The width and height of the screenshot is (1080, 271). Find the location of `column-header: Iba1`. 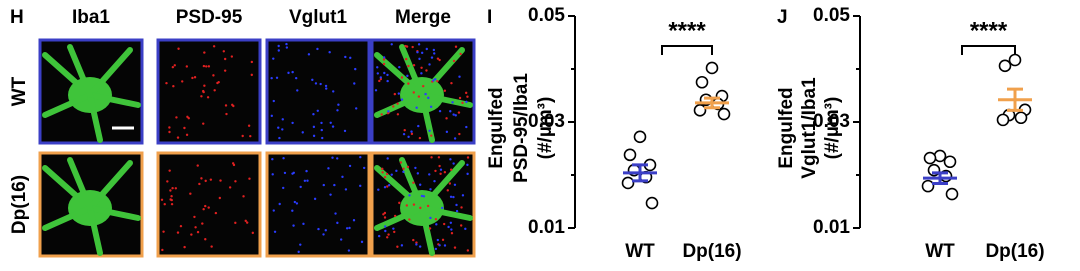

column-header: Iba1 is located at coordinates (91, 17).